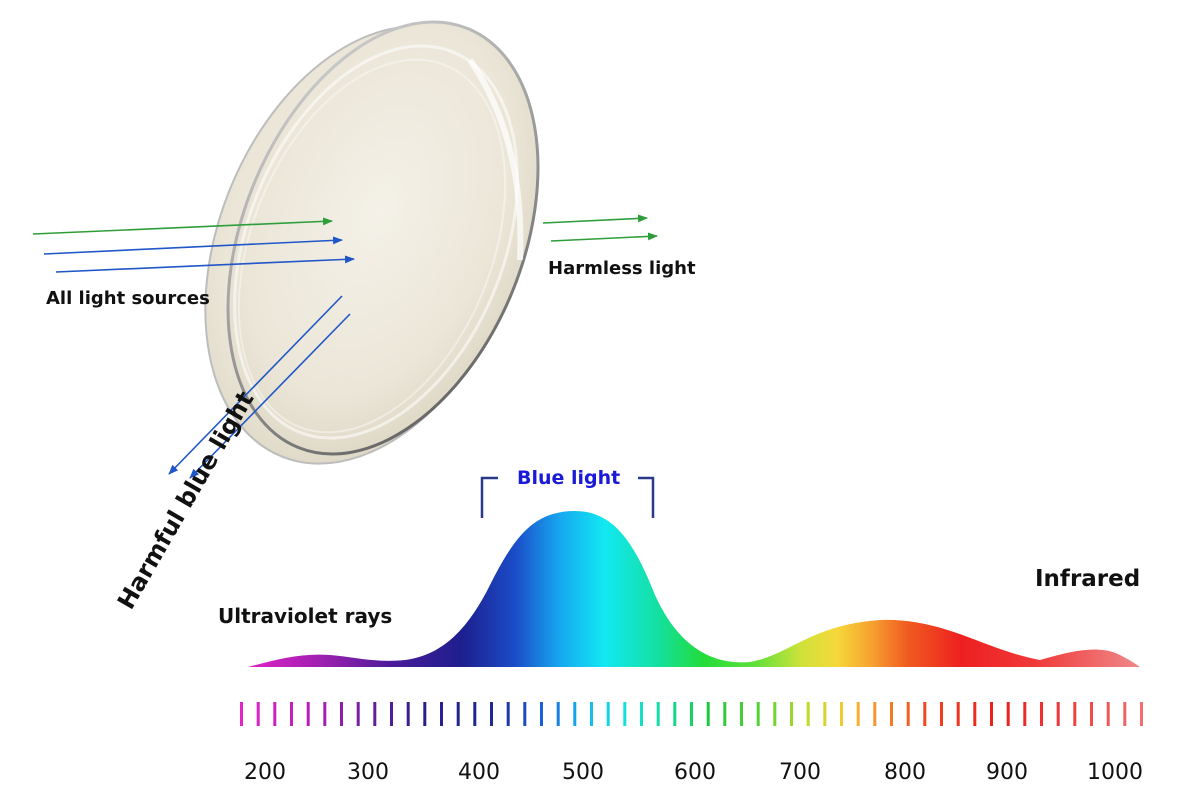  I want to click on axis-tick: 900, so click(1007, 772).